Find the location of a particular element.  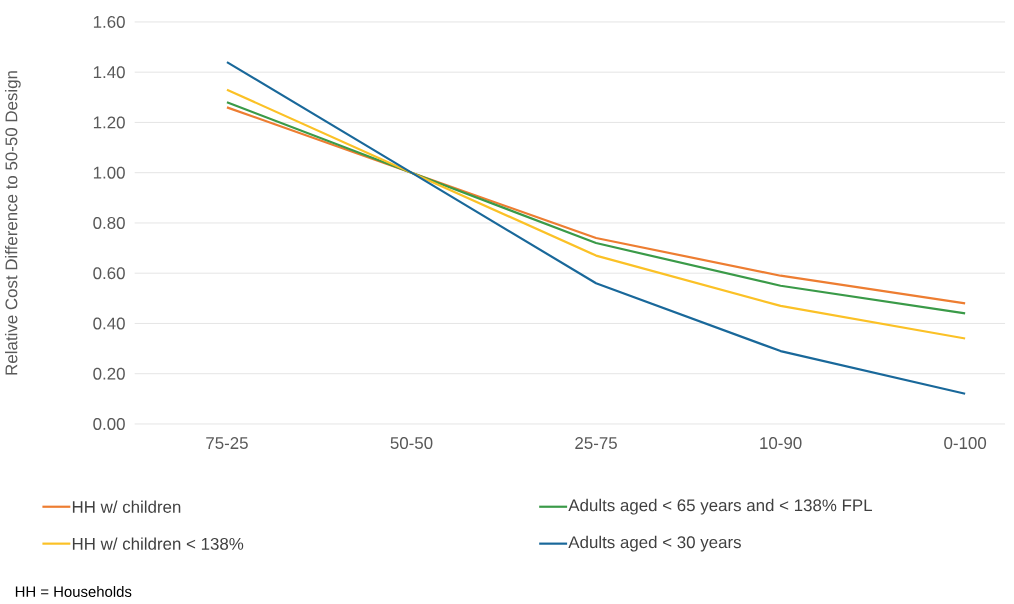

y-tick-label: 1.20 is located at coordinates (109, 122).